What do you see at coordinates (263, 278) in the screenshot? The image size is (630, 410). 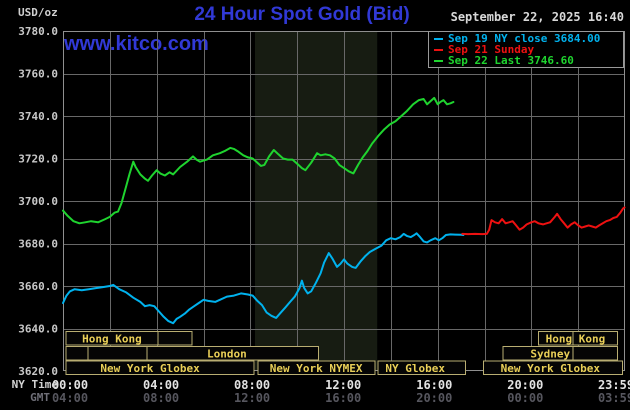 I see `series-line-sep-19-ny-close` at bounding box center [263, 278].